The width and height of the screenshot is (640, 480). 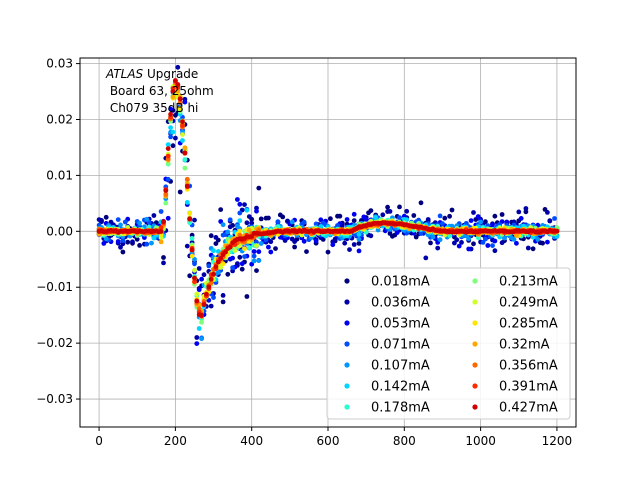 What do you see at coordinates (400, 303) in the screenshot?
I see `legend-label: 0.036mA` at bounding box center [400, 303].